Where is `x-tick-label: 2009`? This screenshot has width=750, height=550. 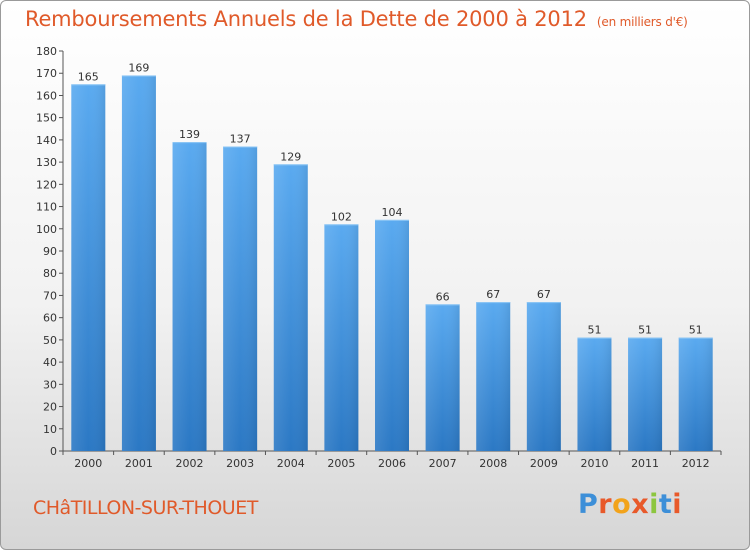 x-tick-label: 2009 is located at coordinates (544, 463).